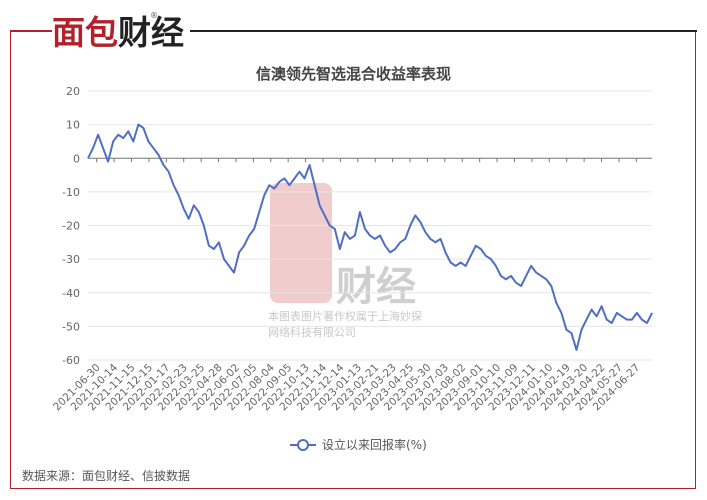  Describe the element at coordinates (376, 287) in the screenshot. I see `watermark-logo-text: 财经` at that location.